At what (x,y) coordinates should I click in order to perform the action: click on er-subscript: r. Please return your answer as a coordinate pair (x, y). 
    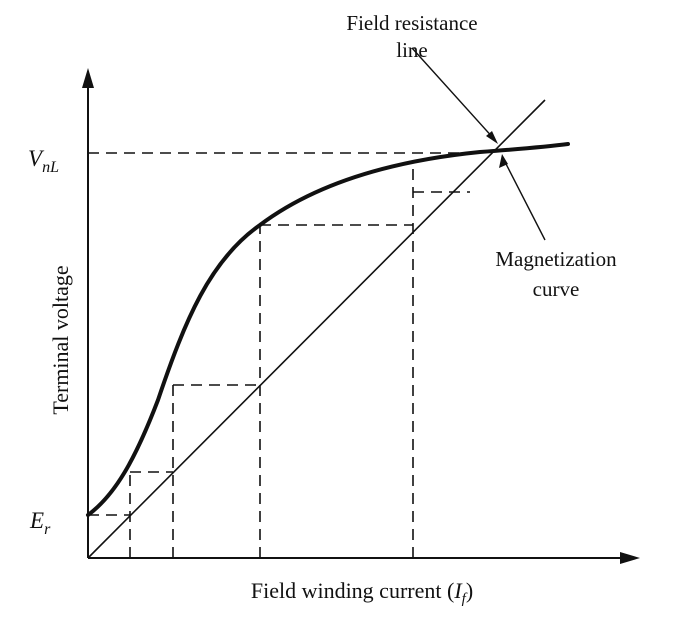
    Looking at the image, I should click on (47, 529).